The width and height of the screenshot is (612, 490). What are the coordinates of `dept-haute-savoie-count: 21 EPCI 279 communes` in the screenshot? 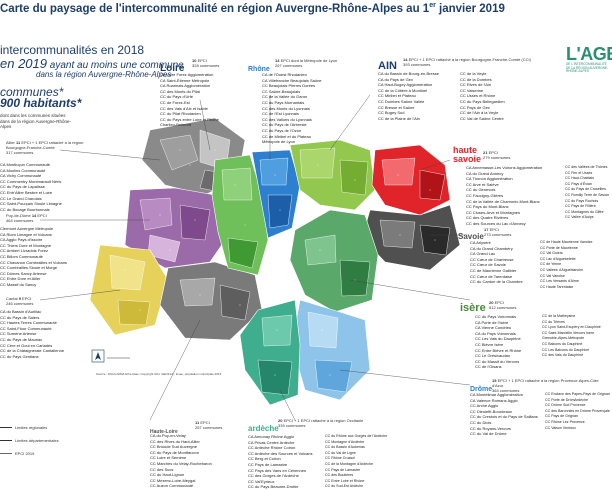 It's located at (497, 155).